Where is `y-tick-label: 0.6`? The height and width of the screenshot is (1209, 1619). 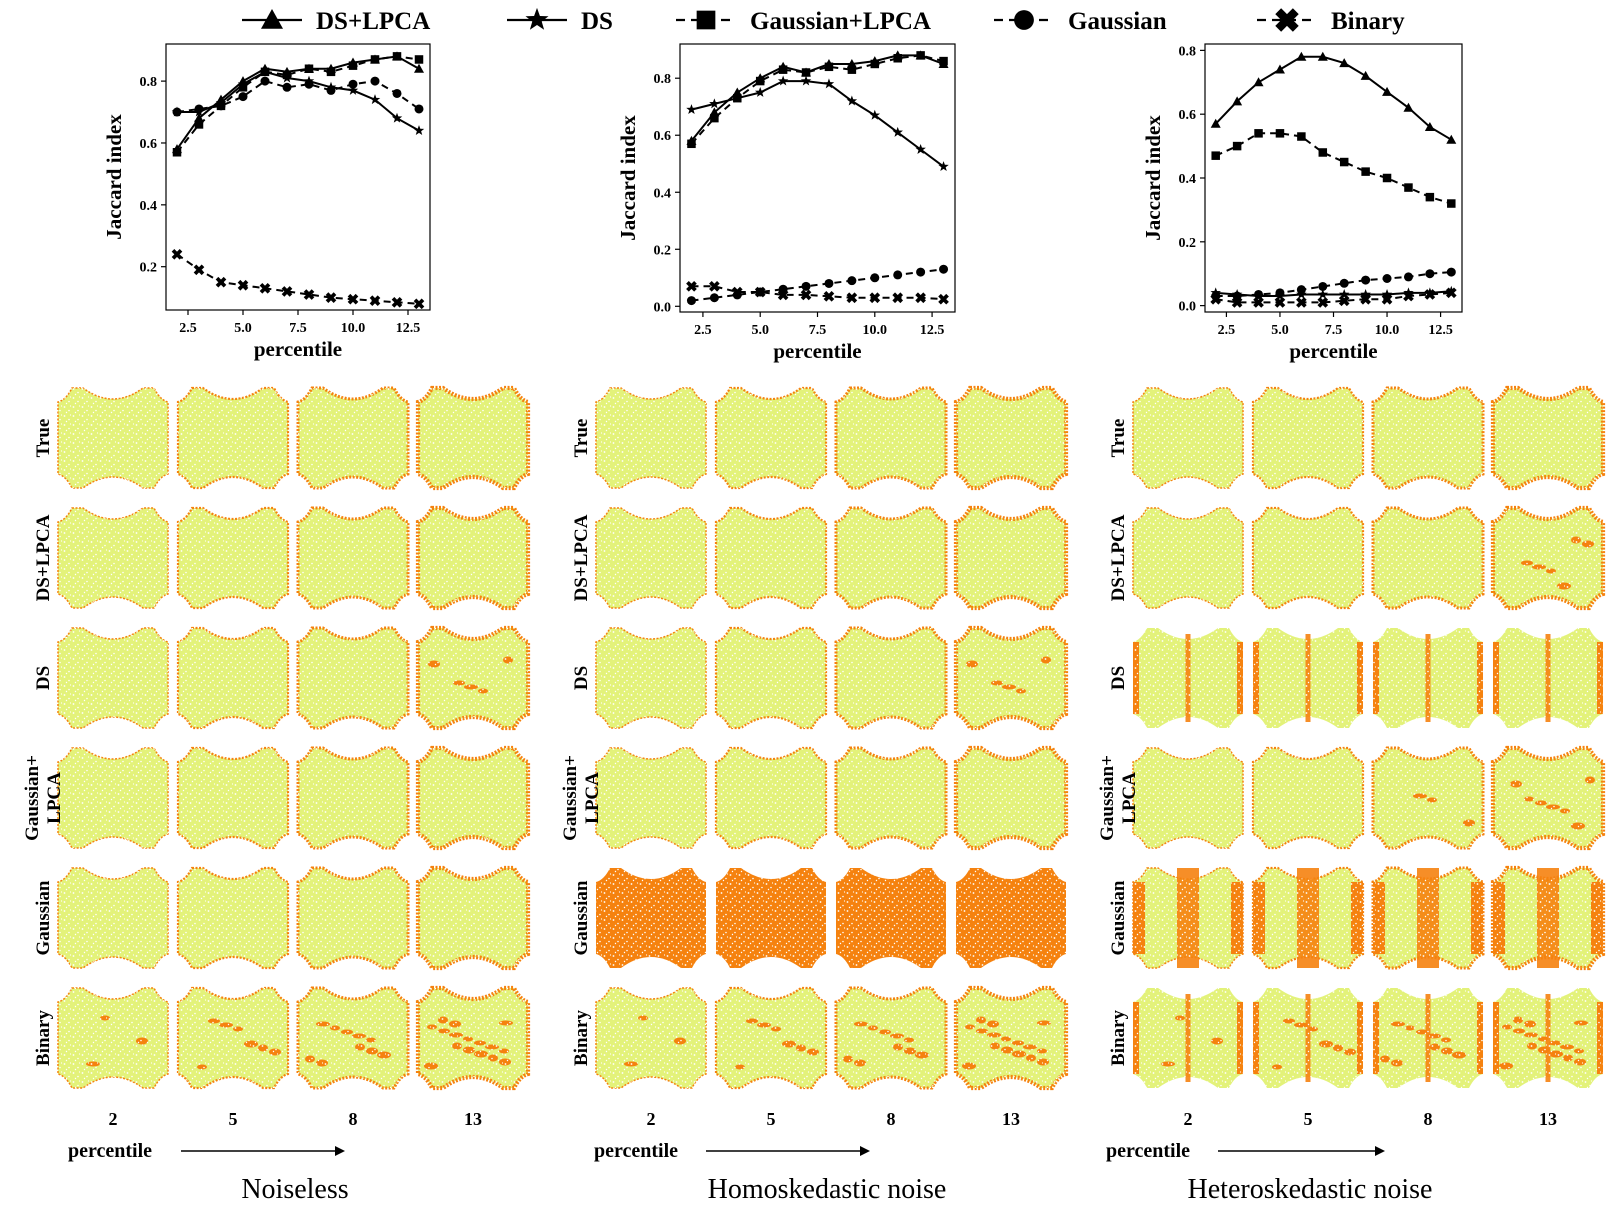
y-tick-label: 0.6 is located at coordinates (149, 144).